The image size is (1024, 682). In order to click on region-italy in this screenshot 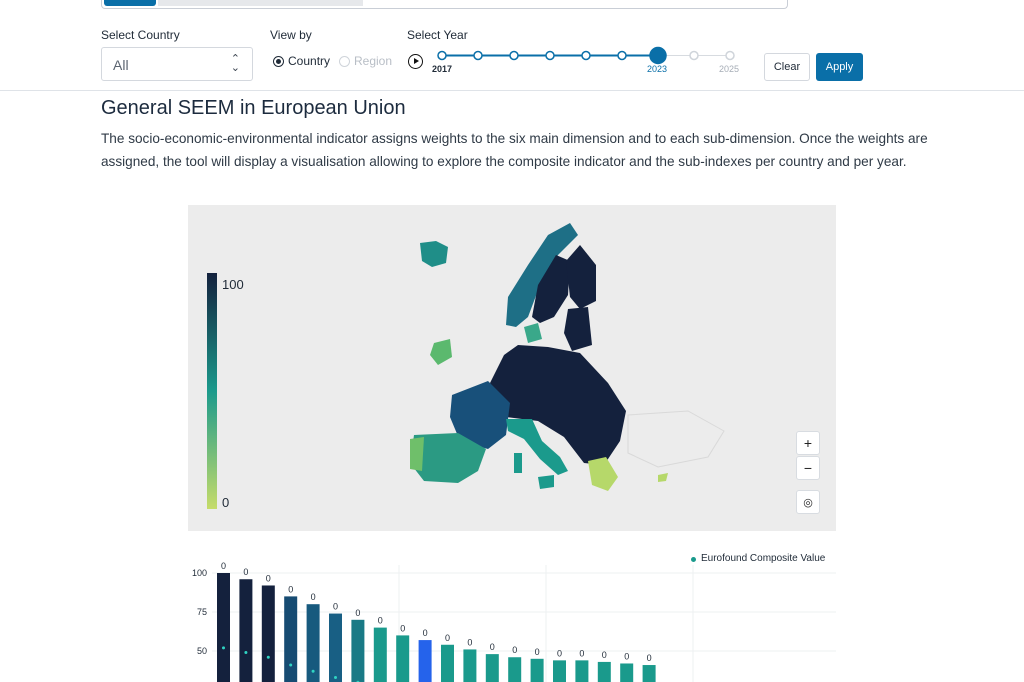, I will do `click(537, 447)`.